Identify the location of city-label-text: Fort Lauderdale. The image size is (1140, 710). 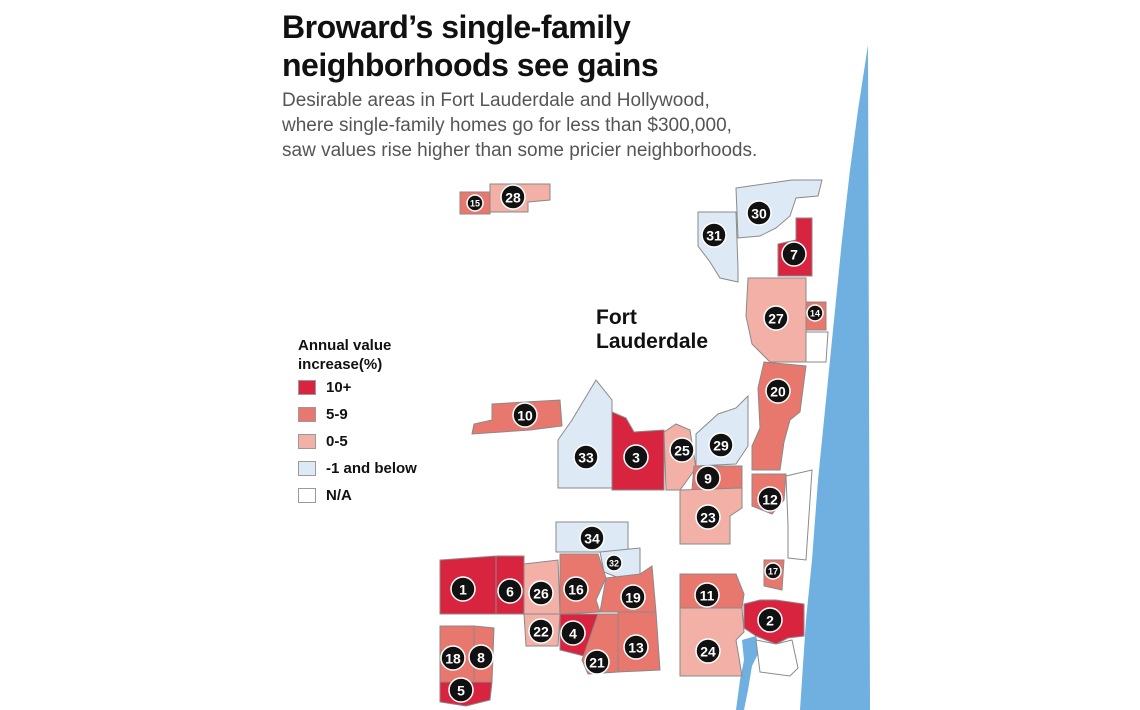
(652, 329).